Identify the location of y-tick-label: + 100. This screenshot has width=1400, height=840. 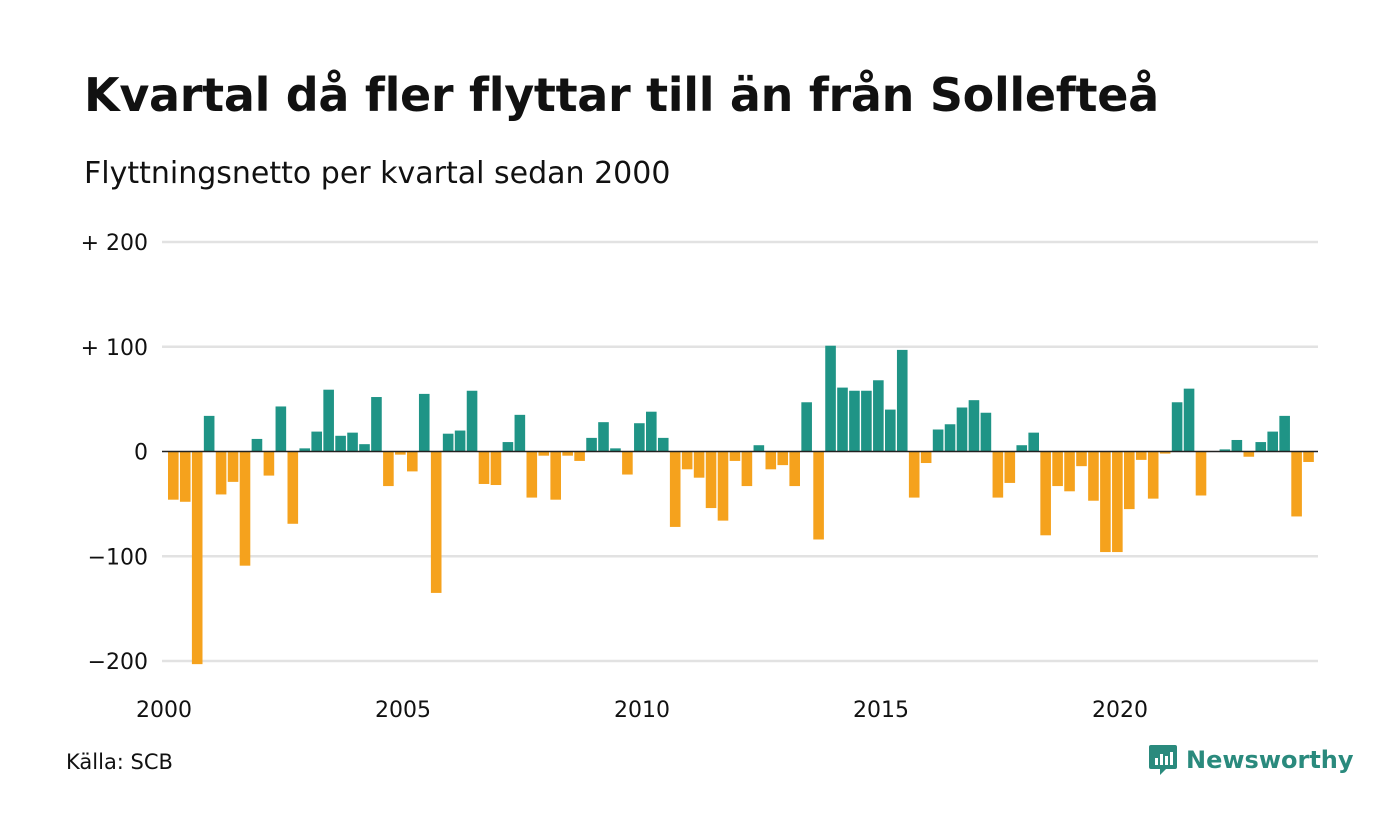
(114, 348).